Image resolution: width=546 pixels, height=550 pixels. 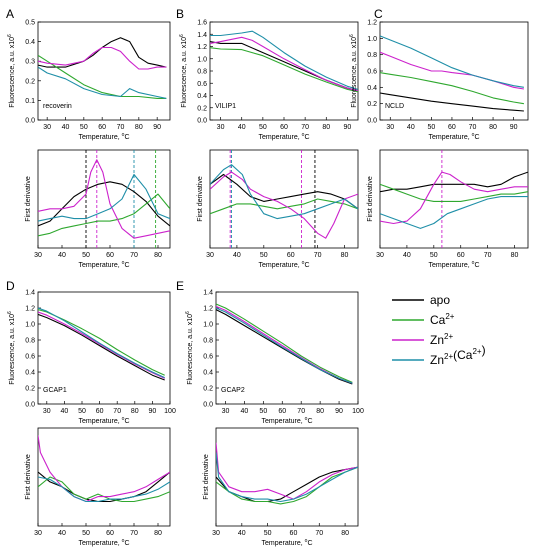 I want to click on legend: apo Ca2+ Zn2+Zn2+(Ca2+), so click(x=439, y=330).